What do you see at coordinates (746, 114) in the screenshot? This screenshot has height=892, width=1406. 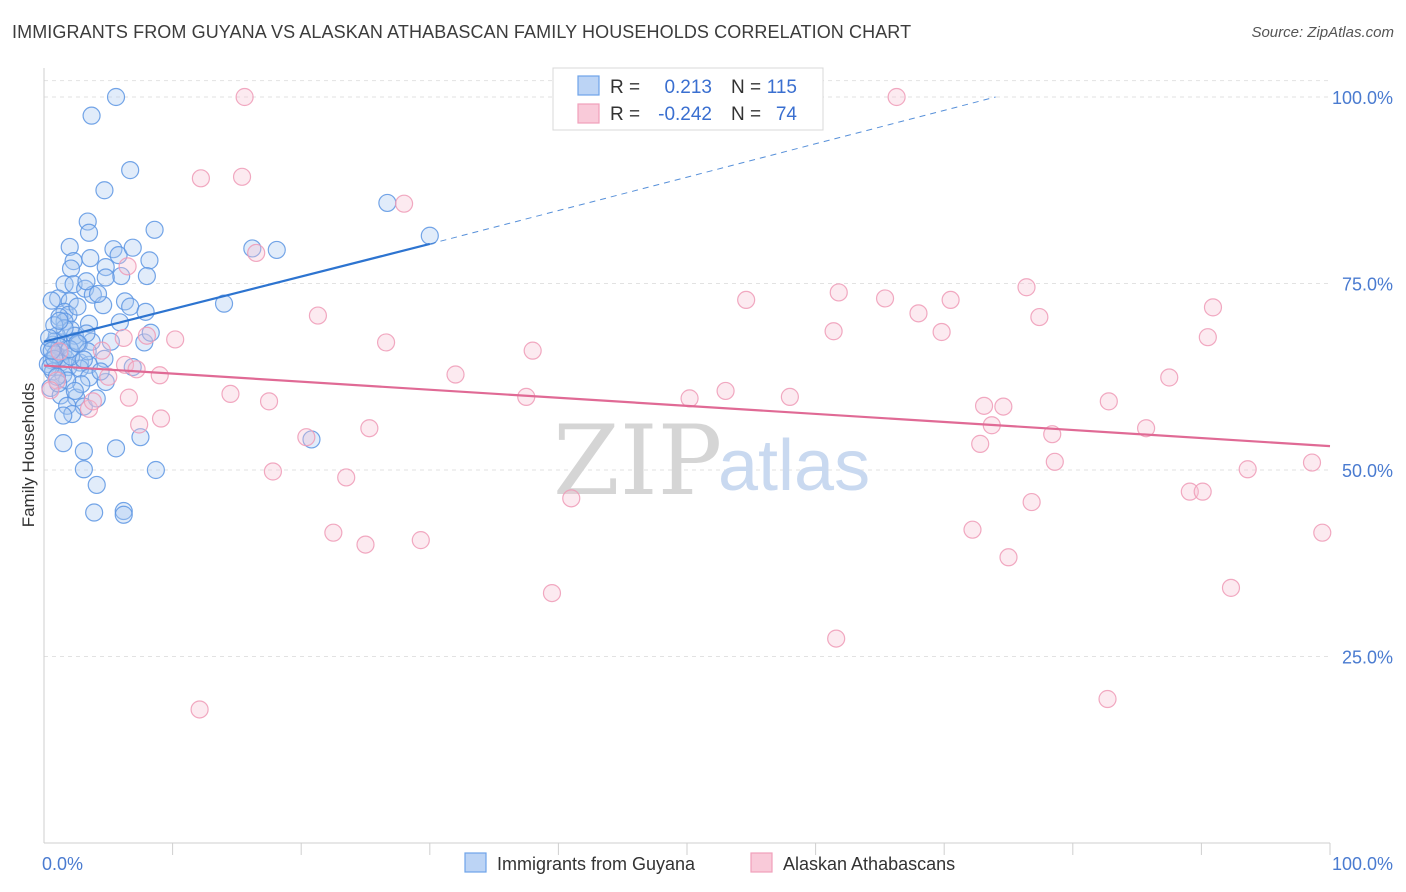 I see `legend-n-label-2: N =` at bounding box center [746, 114].